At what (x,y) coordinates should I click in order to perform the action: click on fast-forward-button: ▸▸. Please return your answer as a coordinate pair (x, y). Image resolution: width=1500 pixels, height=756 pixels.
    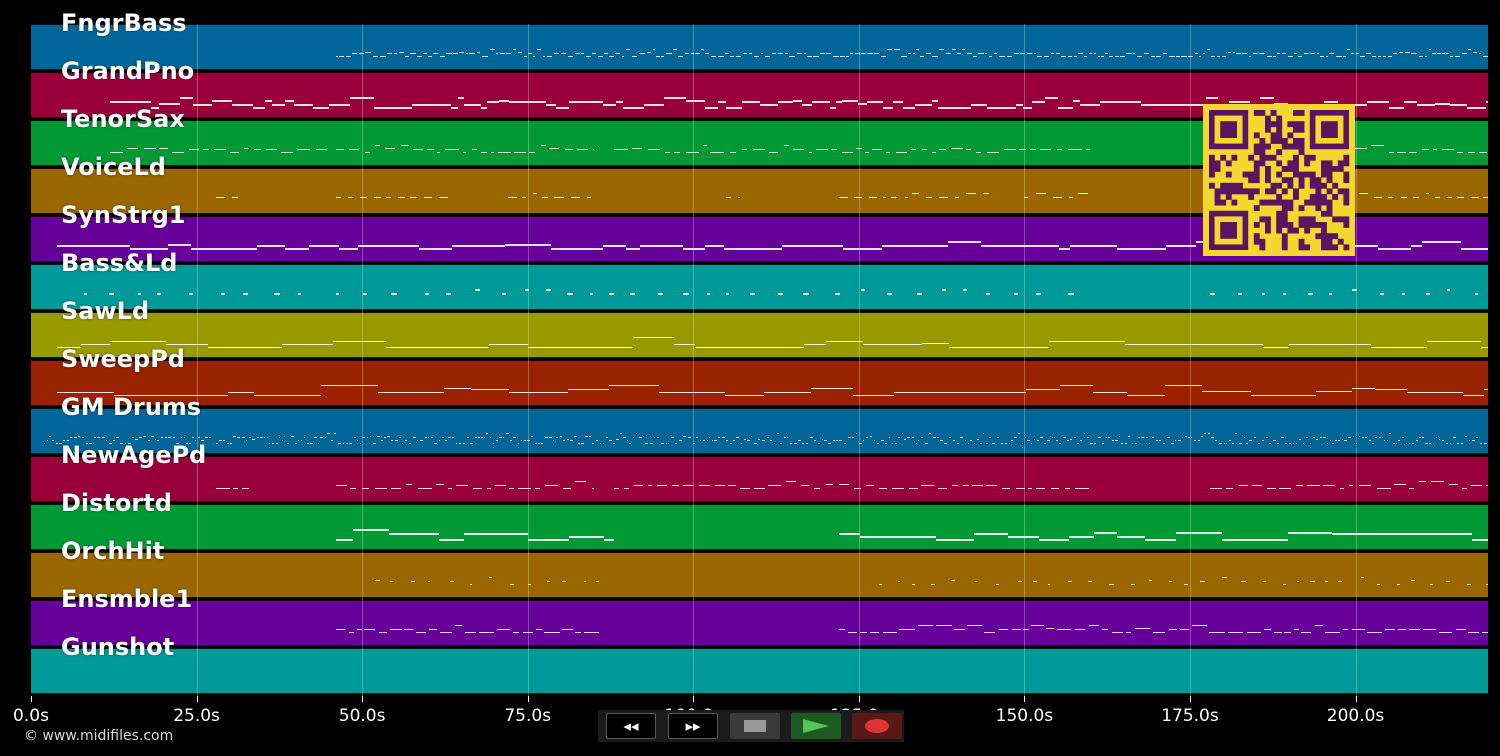
    Looking at the image, I should click on (693, 726).